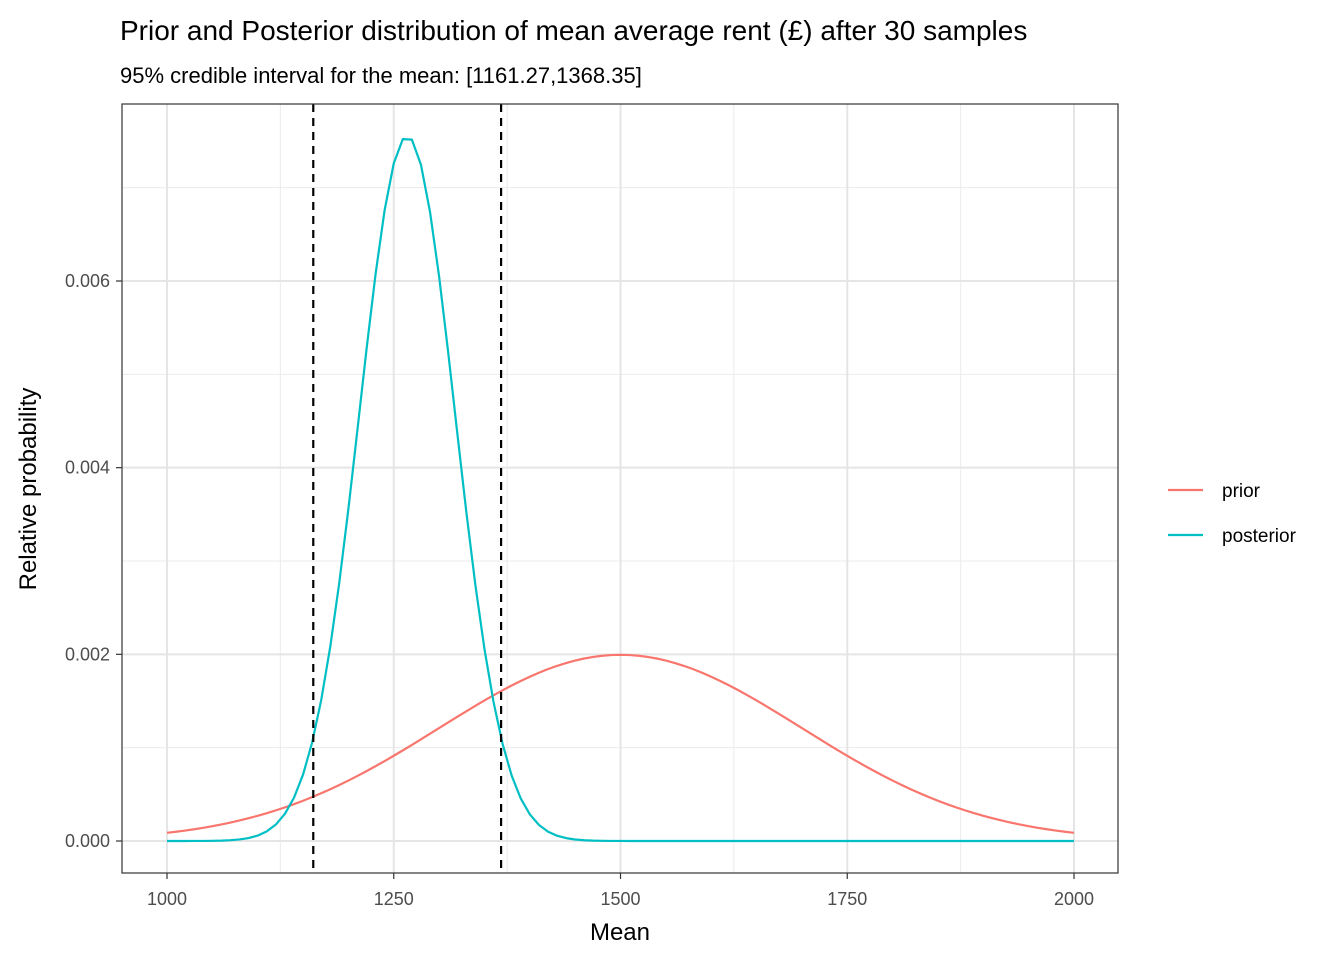  I want to click on x-tick-label-2: 1500, so click(620, 899).